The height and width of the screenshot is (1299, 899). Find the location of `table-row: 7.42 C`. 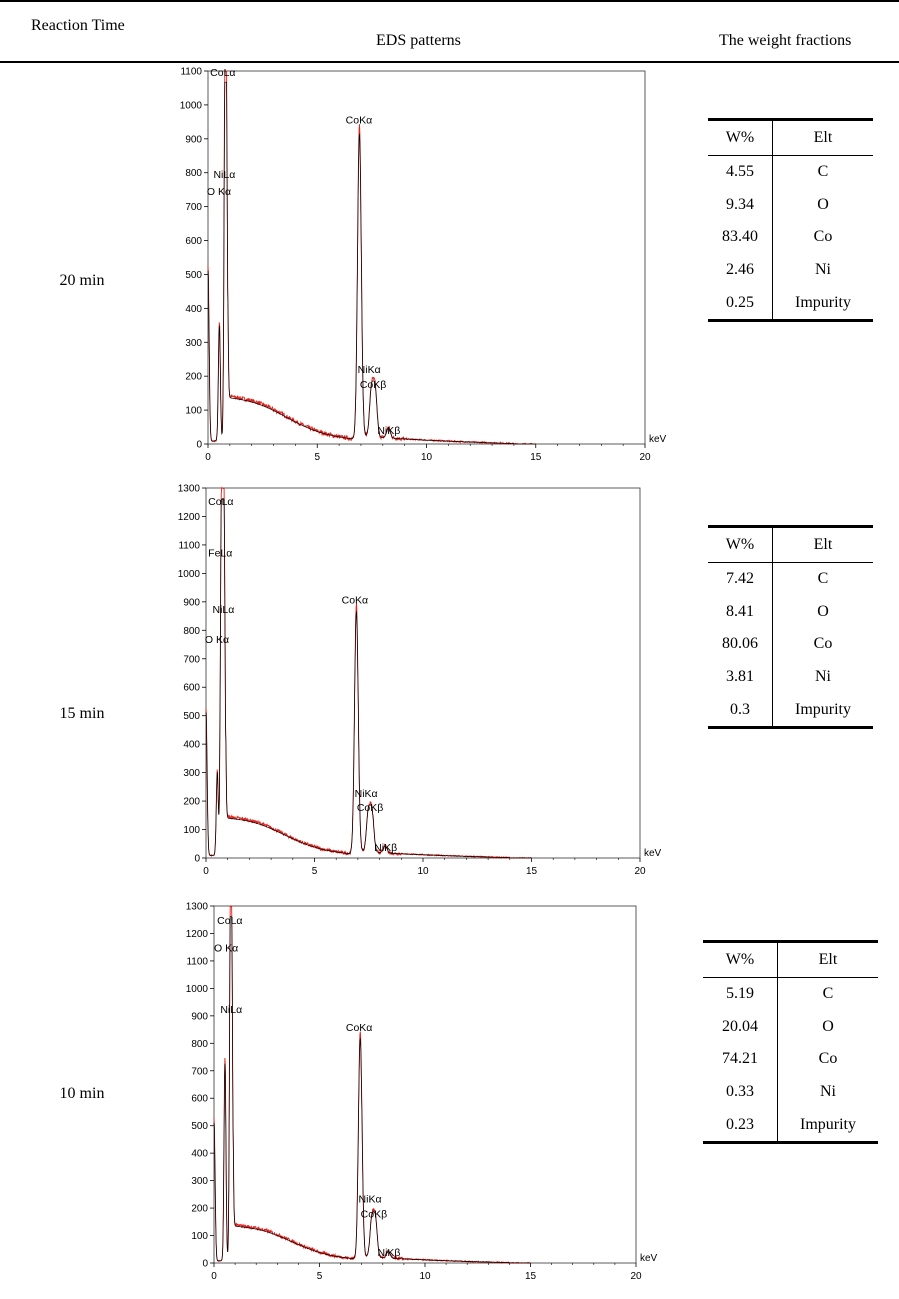

table-row: 7.42 C is located at coordinates (790, 579).